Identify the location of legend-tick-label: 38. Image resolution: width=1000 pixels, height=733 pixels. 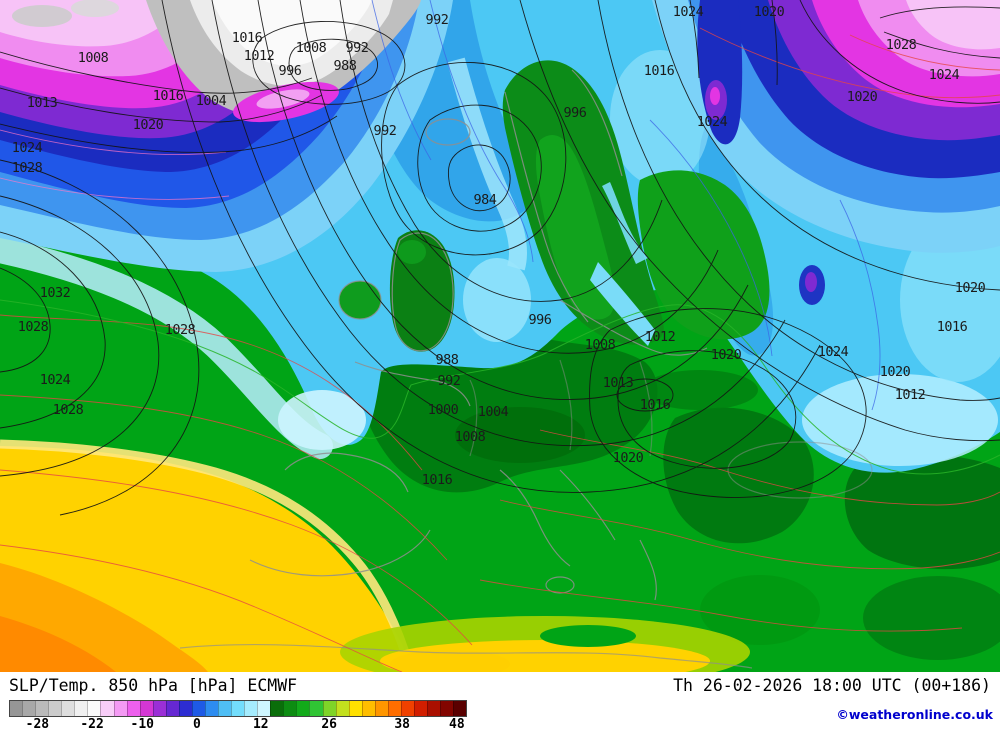
(402, 724).